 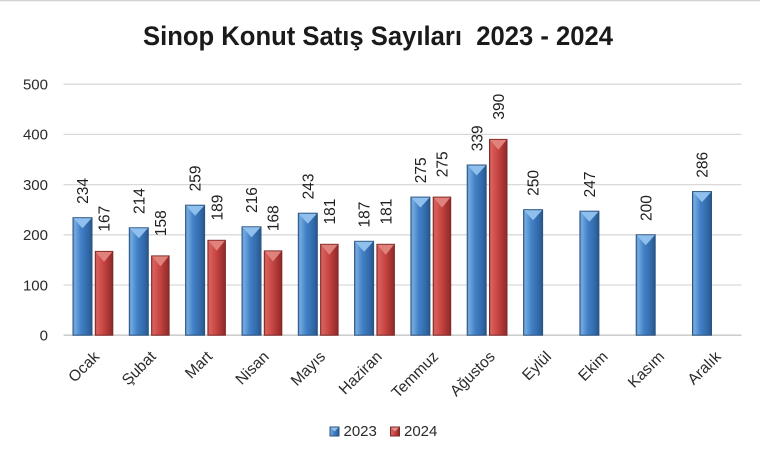 What do you see at coordinates (161, 223) in the screenshot?
I see `svg-text: 158` at bounding box center [161, 223].